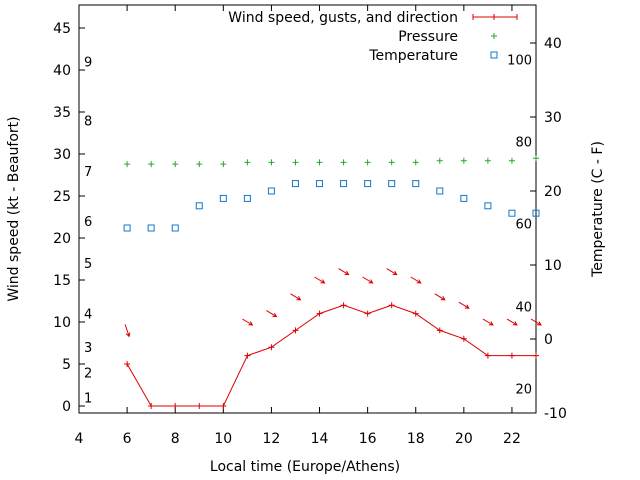 This screenshot has width=640, height=480. What do you see at coordinates (523, 307) in the screenshot?
I see `fahrenheit-label: 40` at bounding box center [523, 307].